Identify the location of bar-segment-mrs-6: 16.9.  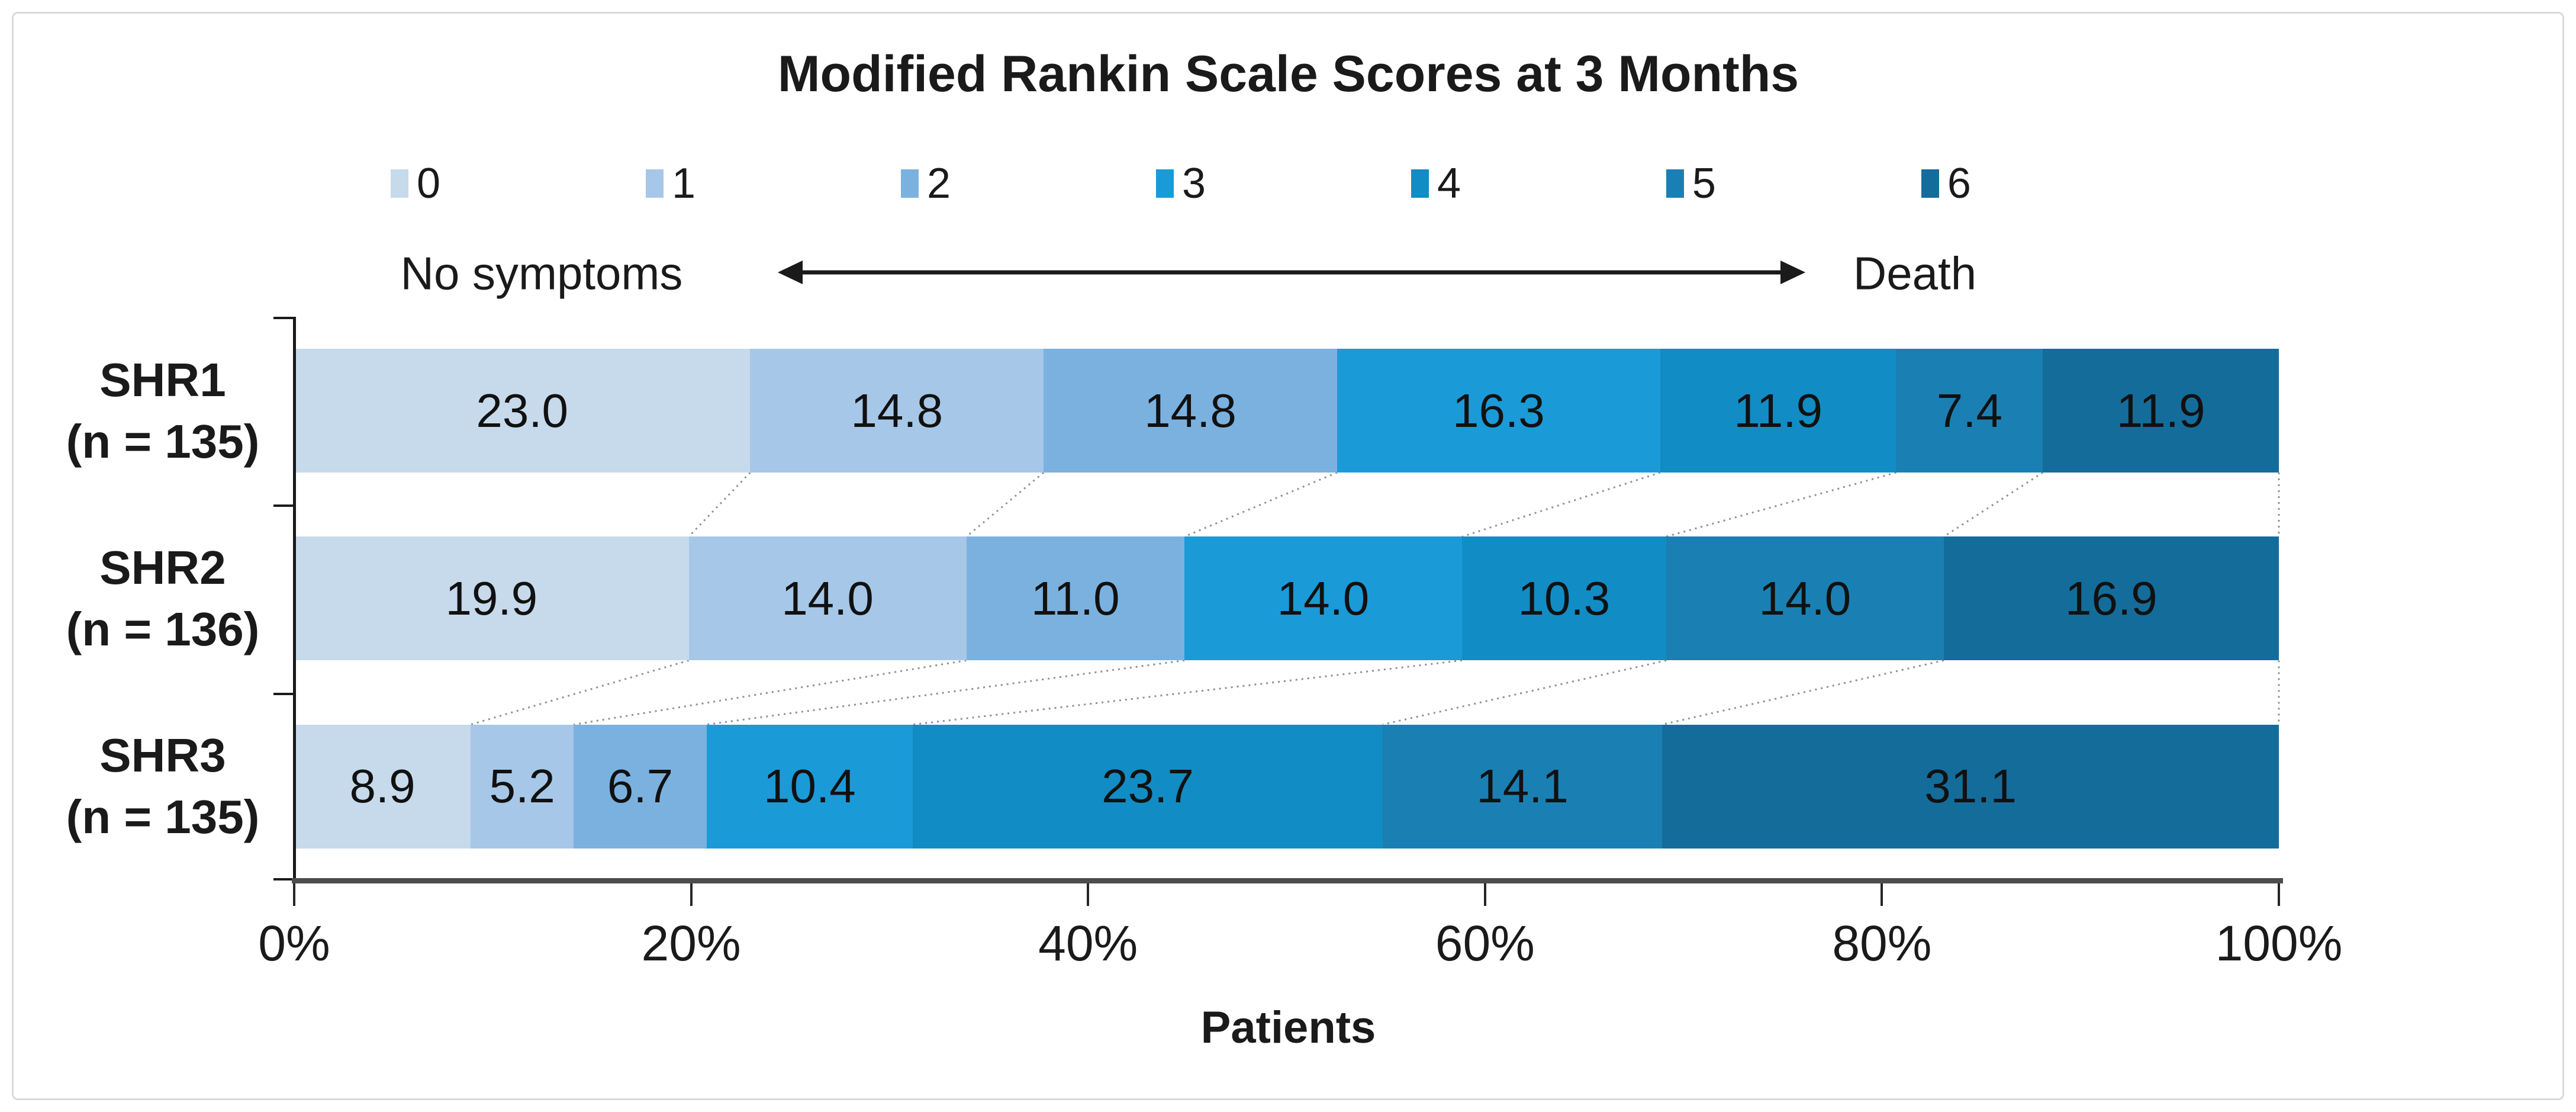
(2111, 598).